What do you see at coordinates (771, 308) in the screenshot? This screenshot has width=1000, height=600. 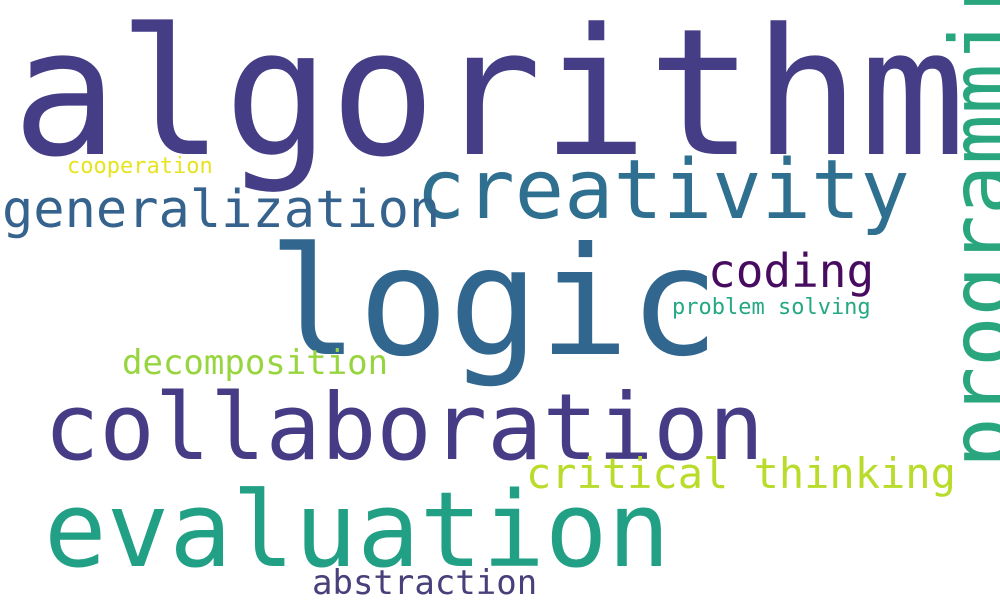 I see `word-problem-solving: problem solving` at bounding box center [771, 308].